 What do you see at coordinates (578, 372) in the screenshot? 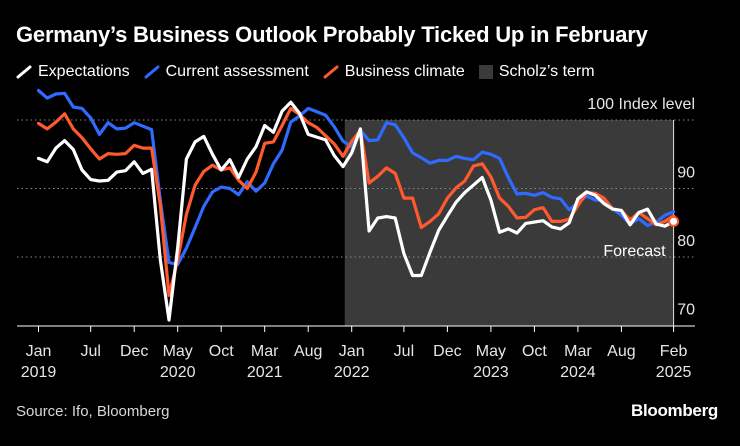
I see `x-tick-label-year: 2024` at bounding box center [578, 372].